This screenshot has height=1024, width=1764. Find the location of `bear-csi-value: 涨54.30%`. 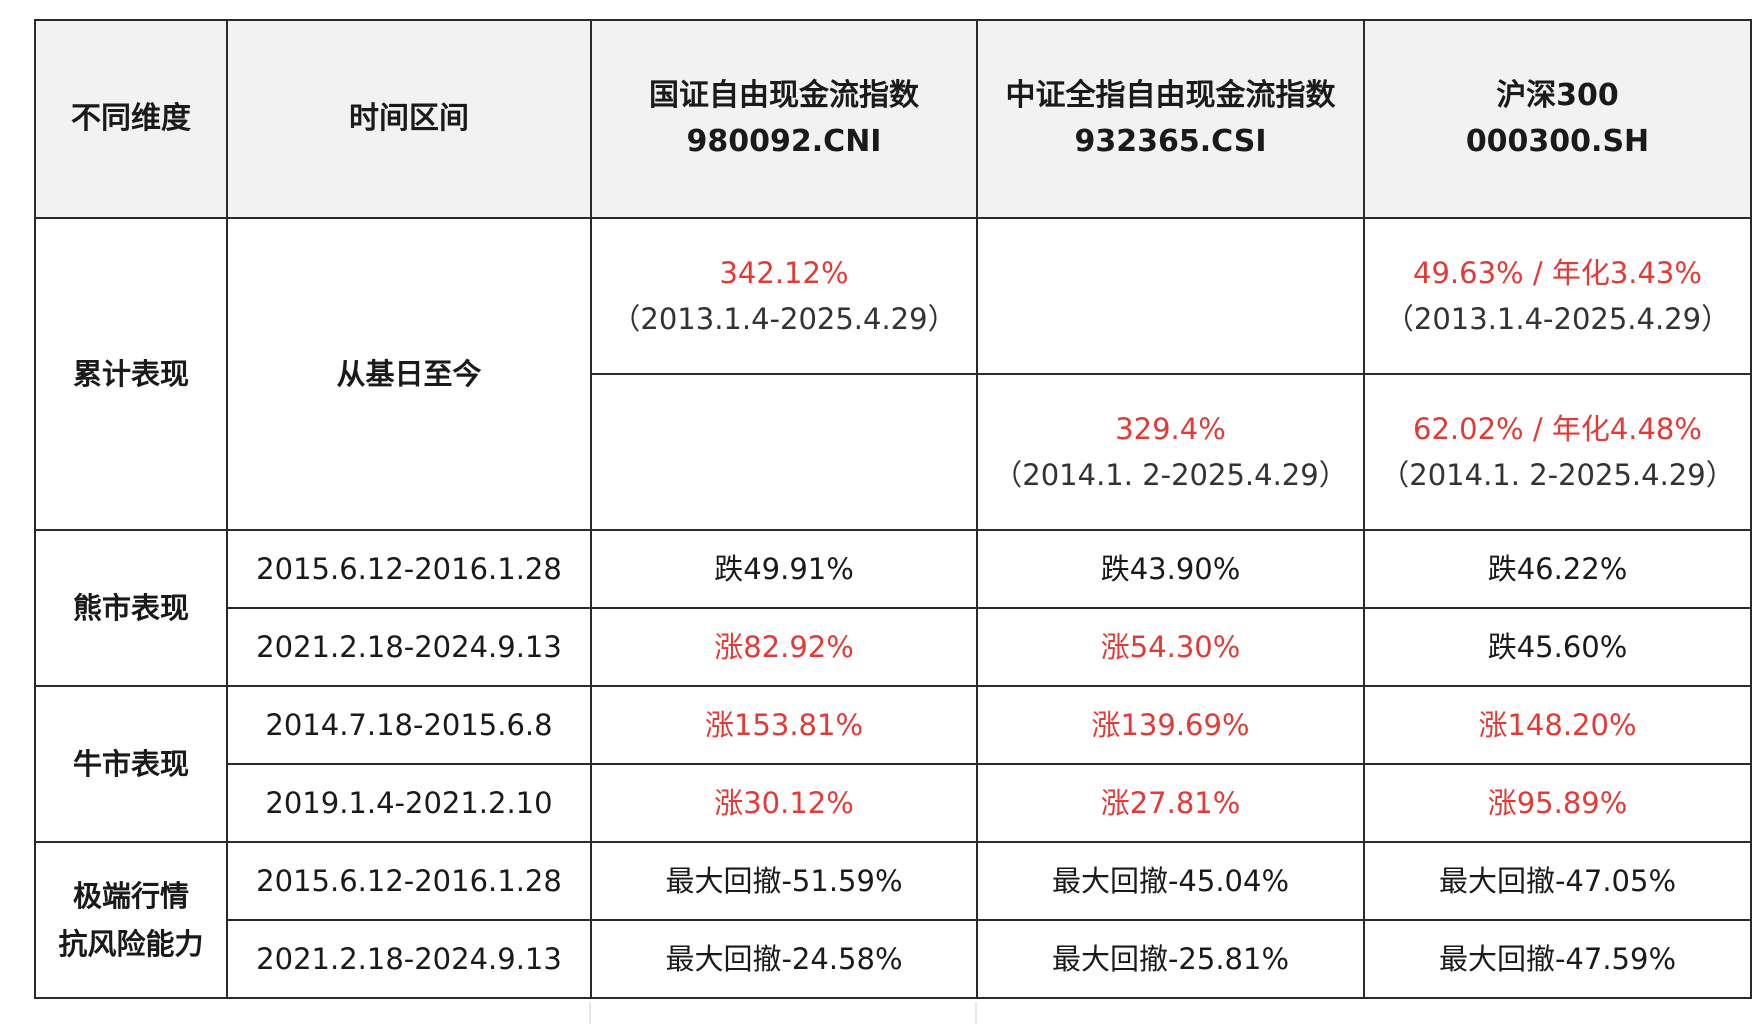

bear-csi-value: 涨54.30% is located at coordinates (1170, 647).